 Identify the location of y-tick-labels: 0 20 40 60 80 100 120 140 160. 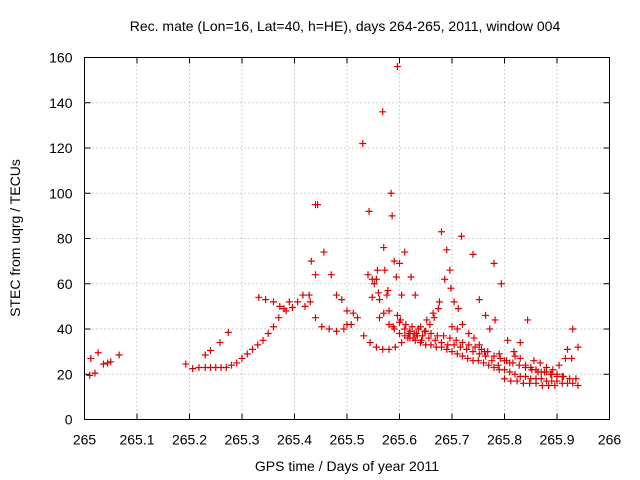
(61, 239).